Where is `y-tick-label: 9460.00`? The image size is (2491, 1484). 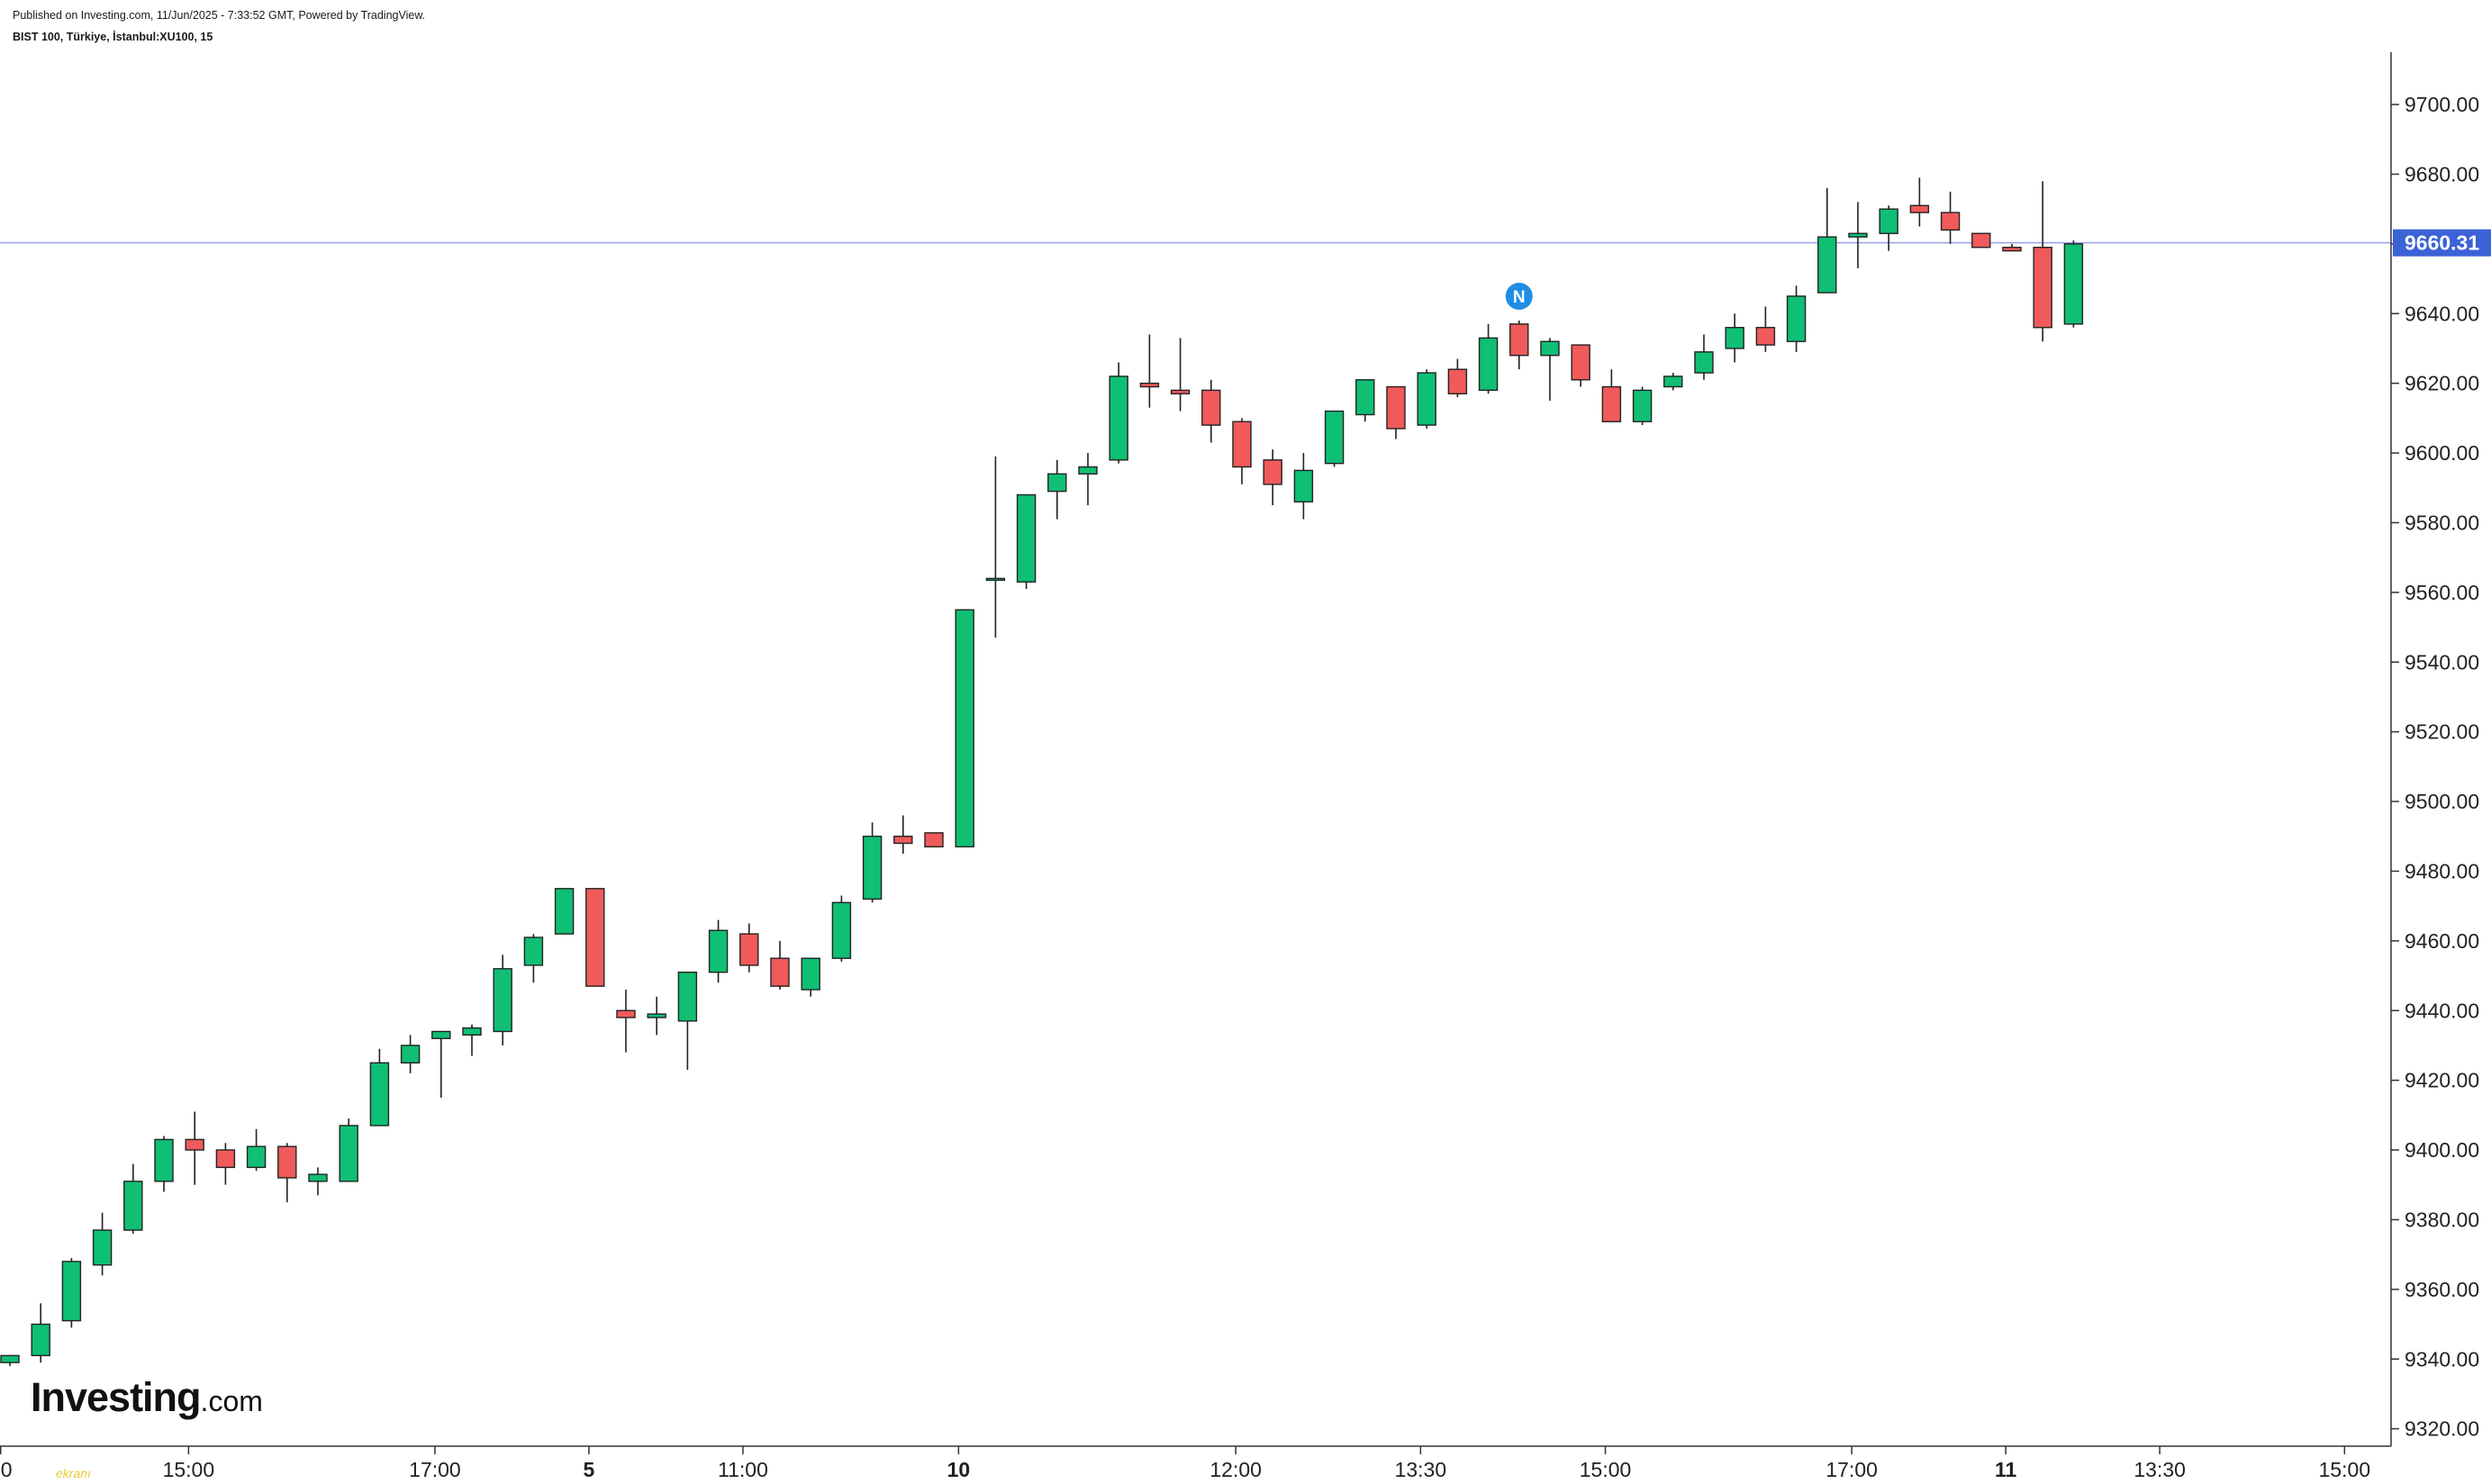 y-tick-label: 9460.00 is located at coordinates (2442, 941).